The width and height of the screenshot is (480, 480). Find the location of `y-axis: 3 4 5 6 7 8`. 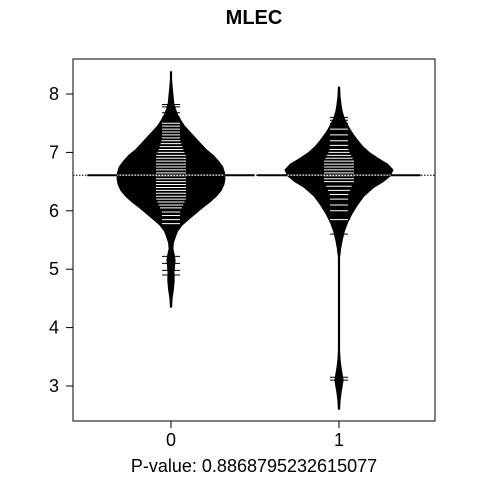

y-axis: 3 4 5 6 7 8 is located at coordinates (61, 240).